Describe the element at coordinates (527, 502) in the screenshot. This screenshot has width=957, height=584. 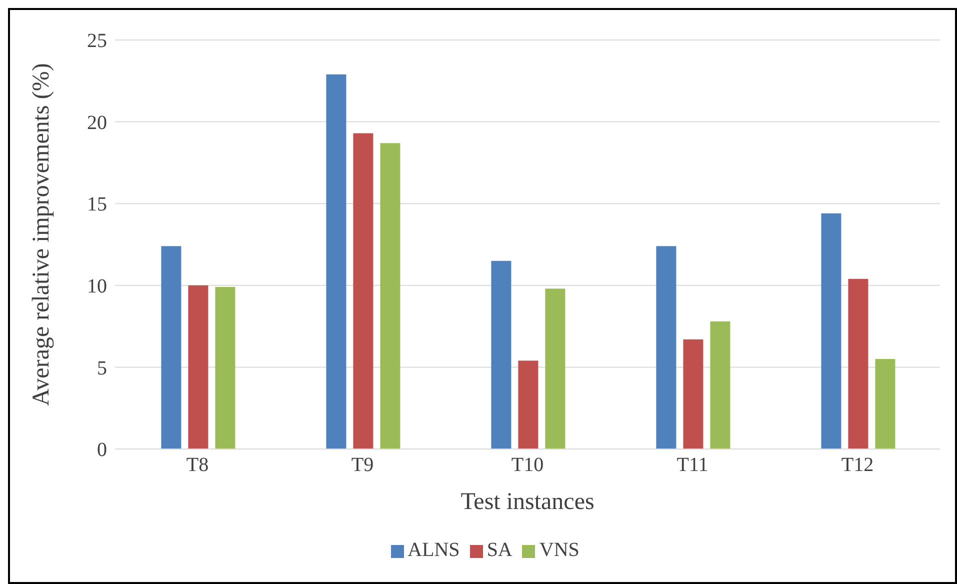
I see `x-axis-title: Test instances` at that location.